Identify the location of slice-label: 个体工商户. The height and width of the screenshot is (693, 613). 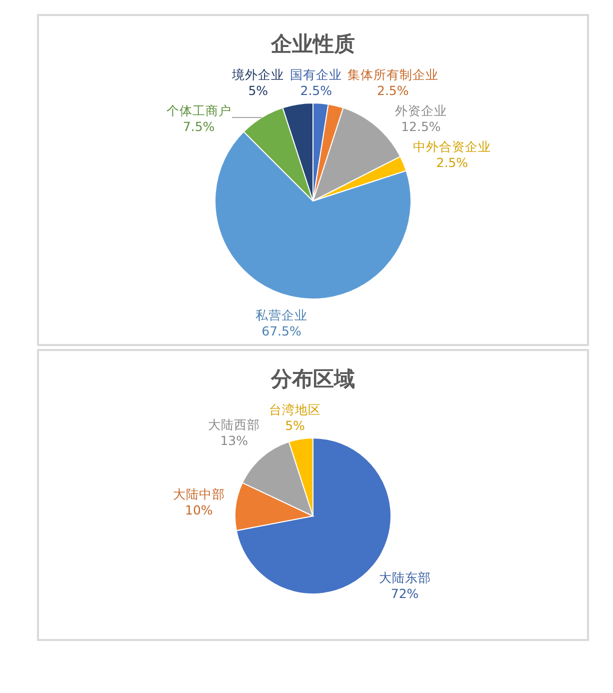
(199, 110).